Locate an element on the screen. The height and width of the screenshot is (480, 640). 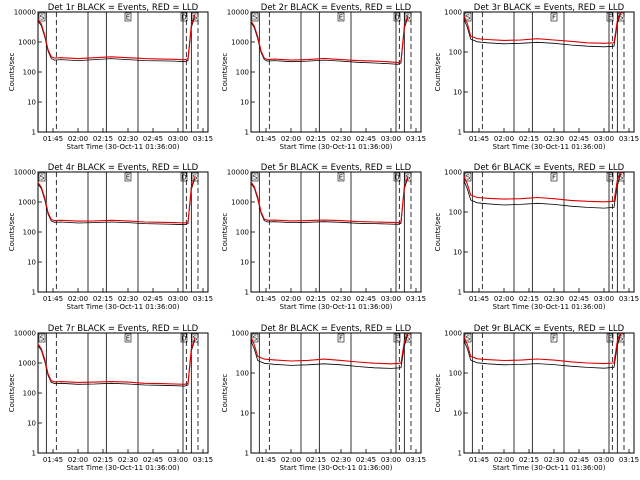
segment-marker: F is located at coordinates (554, 178).